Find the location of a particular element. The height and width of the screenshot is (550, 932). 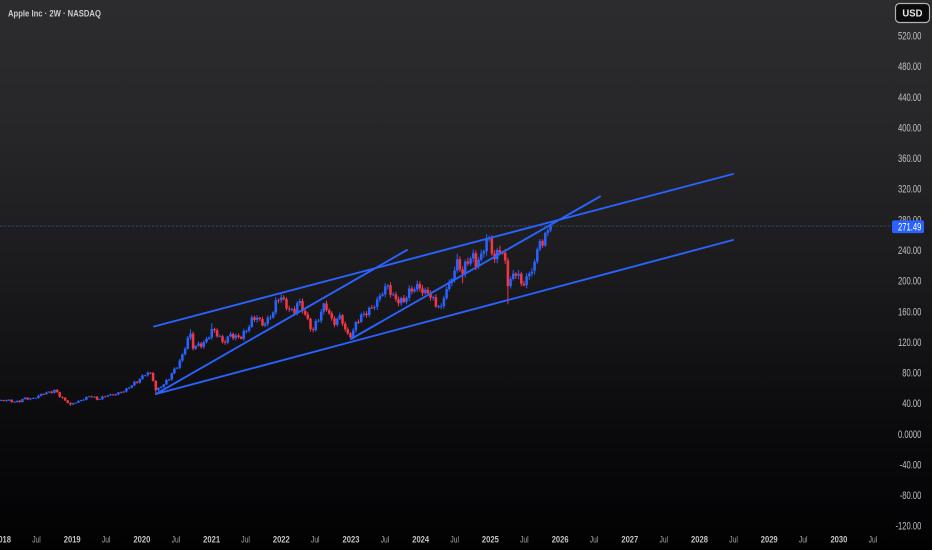

svg-text: 2029 is located at coordinates (769, 539).